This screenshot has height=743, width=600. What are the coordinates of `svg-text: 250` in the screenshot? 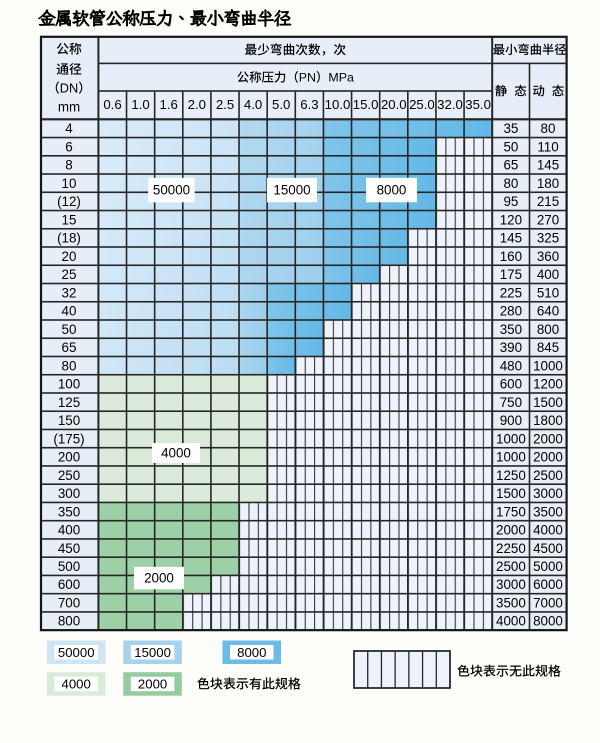 It's located at (69, 475).